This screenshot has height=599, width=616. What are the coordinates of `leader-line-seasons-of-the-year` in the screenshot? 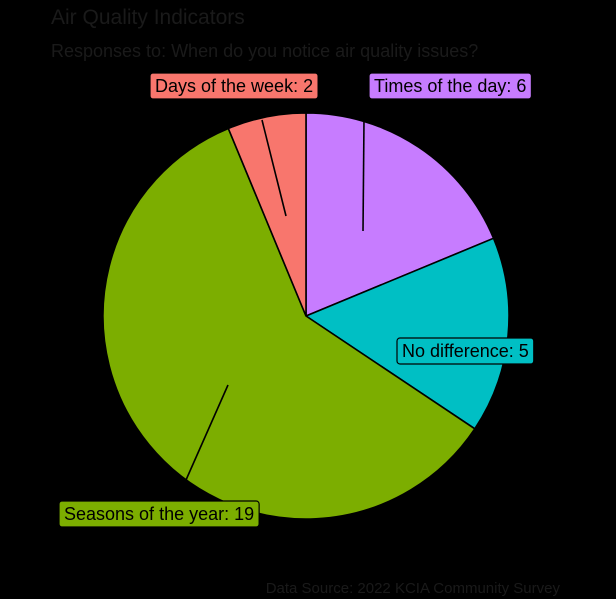 It's located at (207, 432).